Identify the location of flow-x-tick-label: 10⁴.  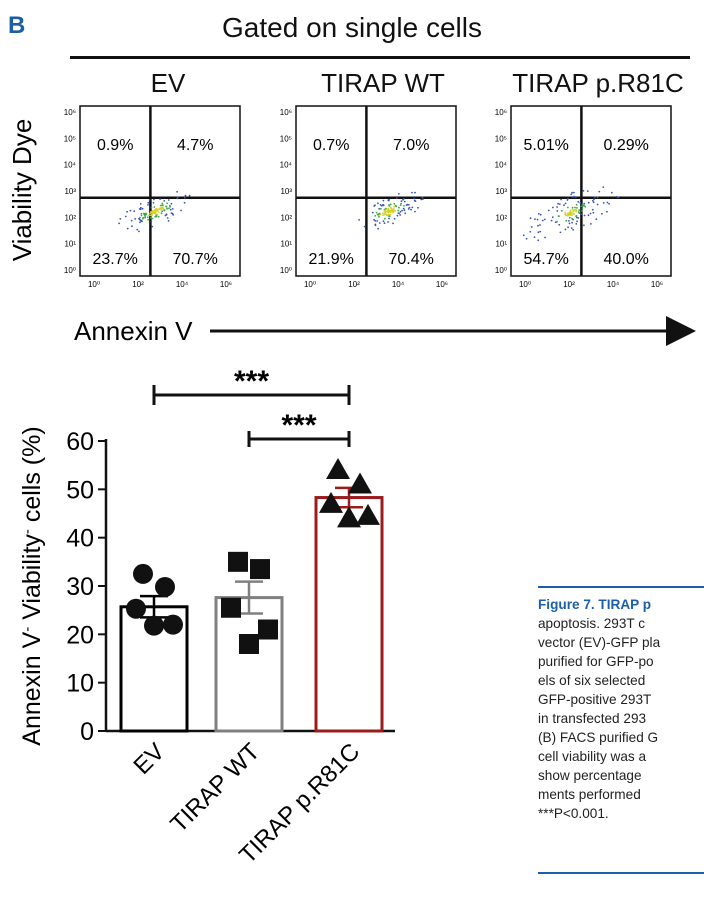
(613, 284).